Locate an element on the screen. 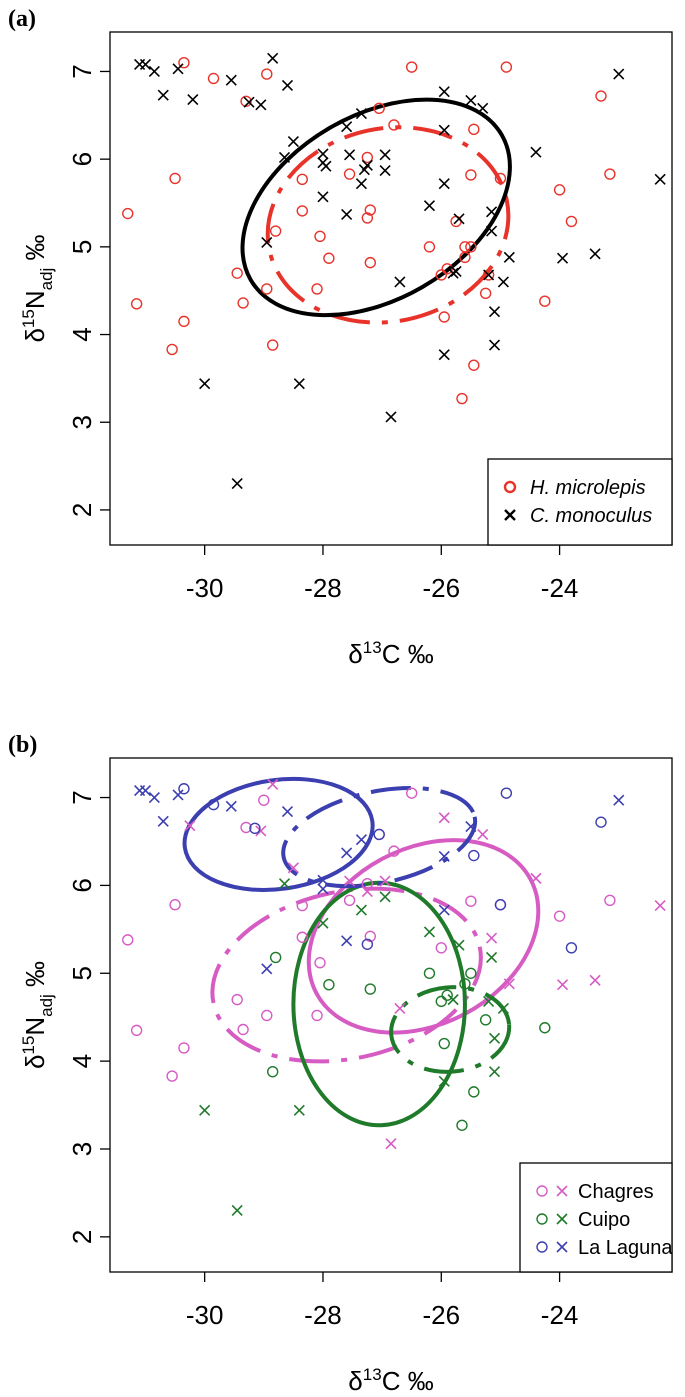  legend-label: H. microlepis is located at coordinates (588, 488).